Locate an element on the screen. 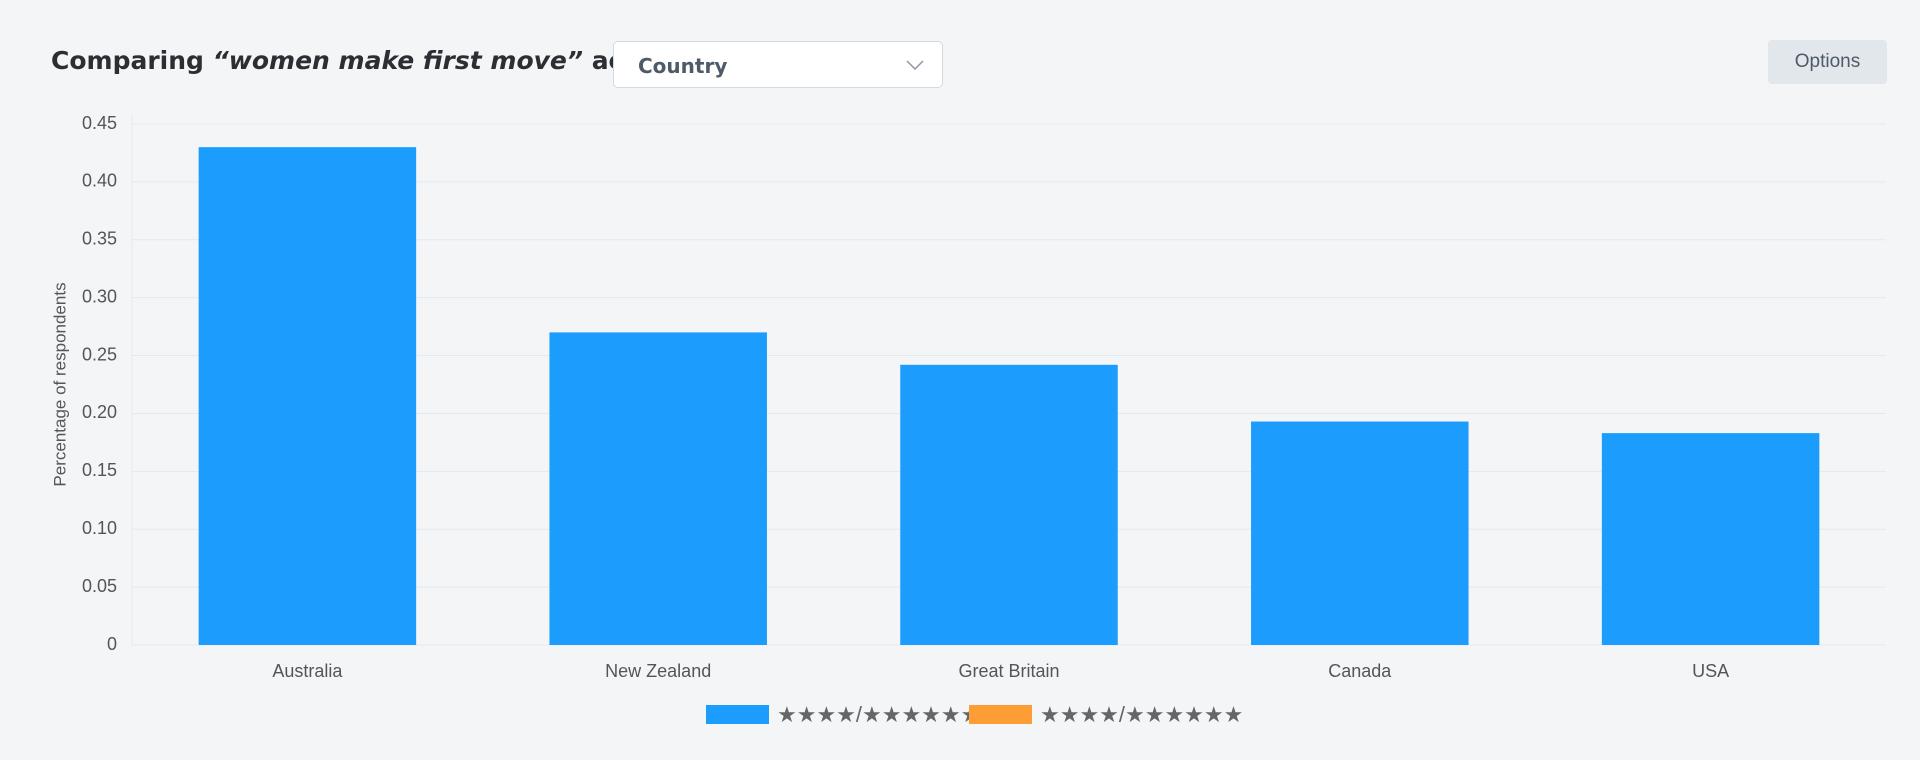 The height and width of the screenshot is (760, 1920). title-start: Comparing is located at coordinates (127, 60).